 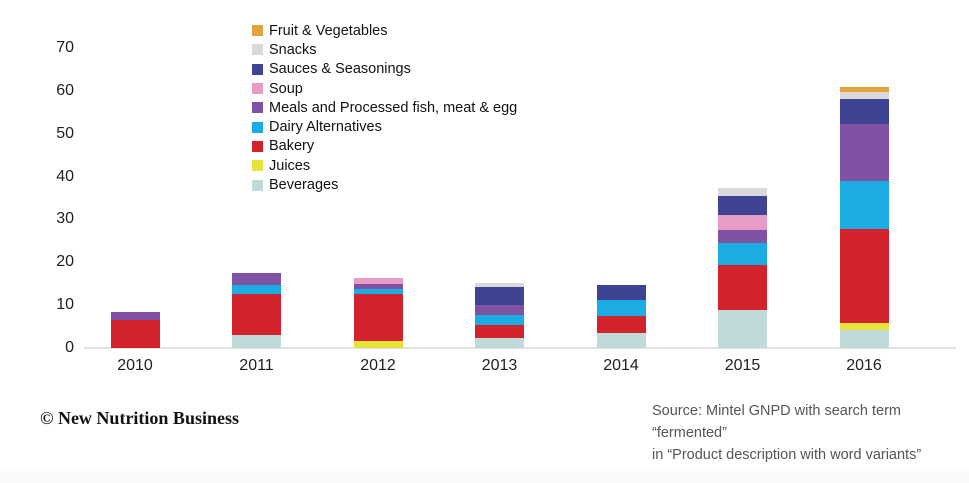 I want to click on legend-item: Dairy Alternatives, so click(x=384, y=126).